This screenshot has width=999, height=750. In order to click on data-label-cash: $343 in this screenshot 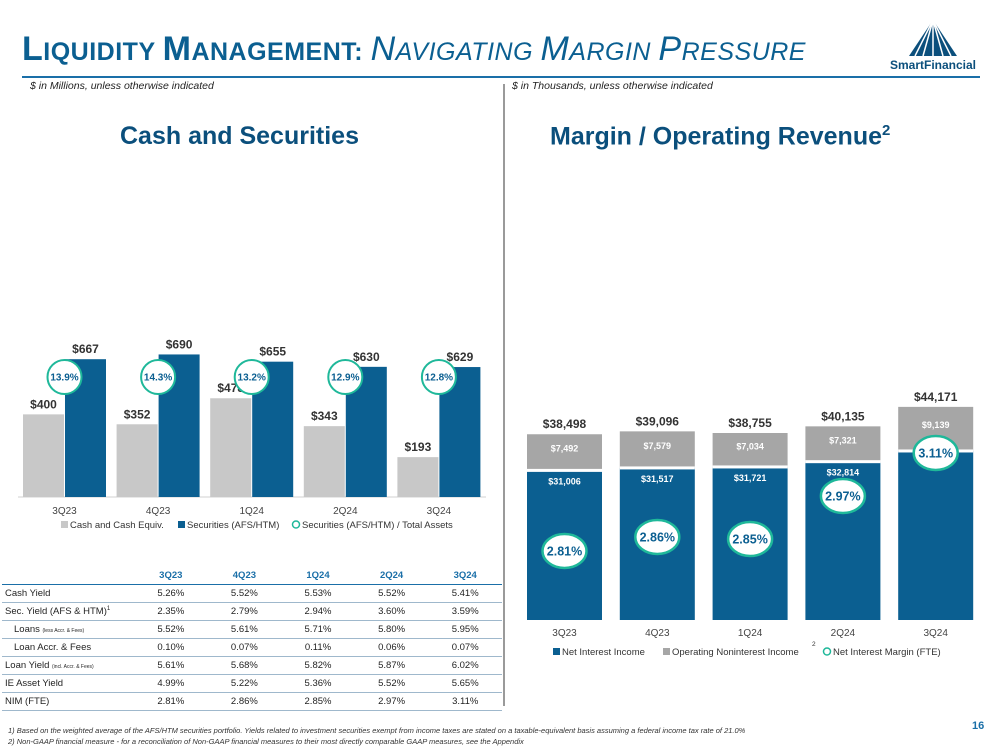, I will do `click(324, 416)`.